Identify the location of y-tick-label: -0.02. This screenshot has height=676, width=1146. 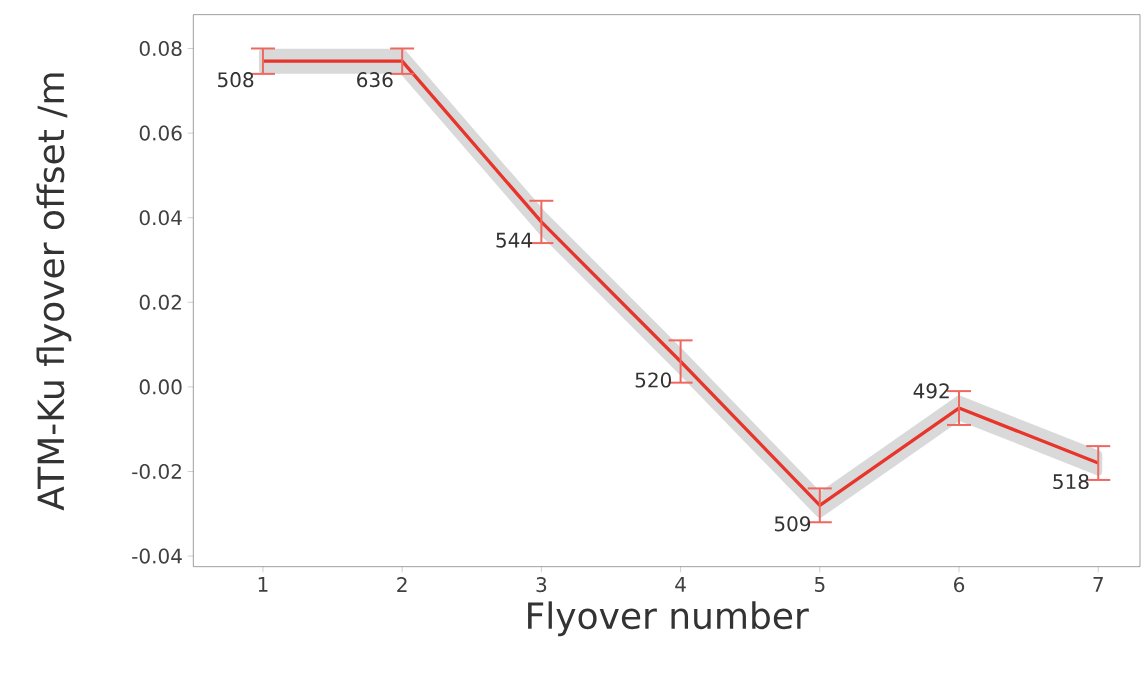
(156, 471).